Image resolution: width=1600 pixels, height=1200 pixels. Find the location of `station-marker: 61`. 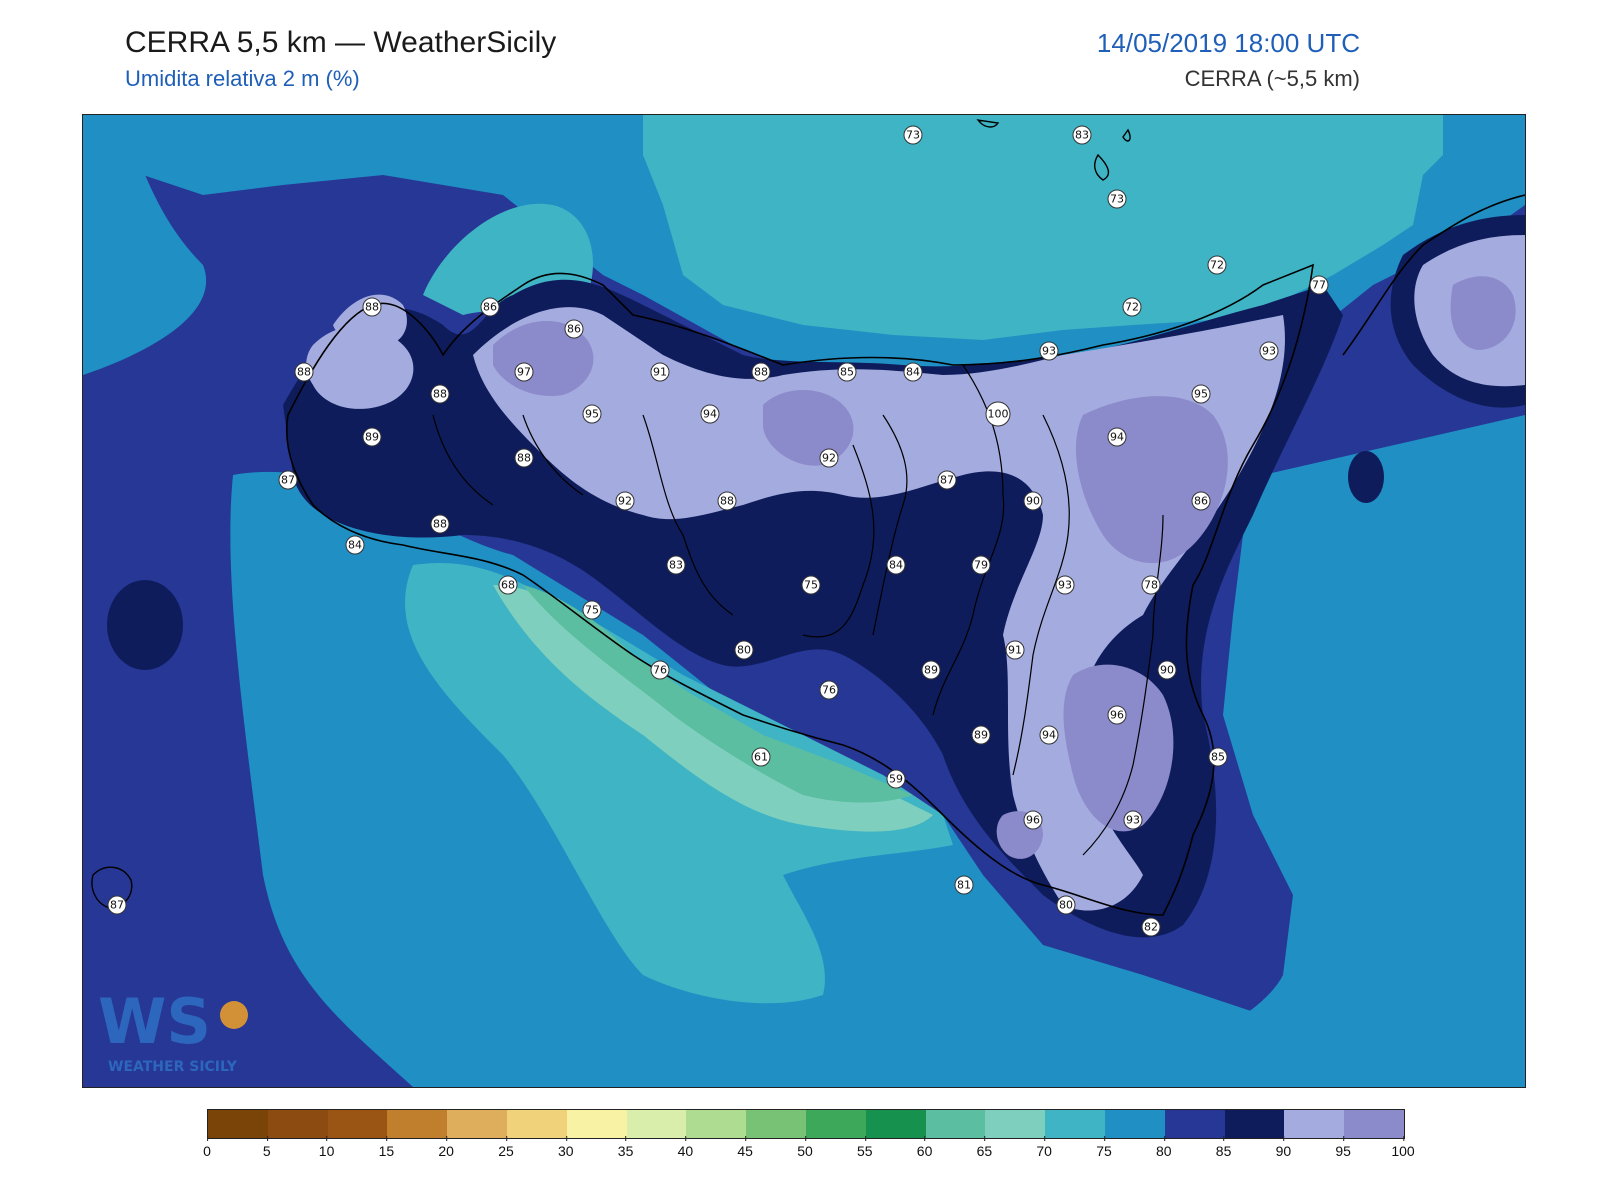

station-marker: 61 is located at coordinates (761, 757).